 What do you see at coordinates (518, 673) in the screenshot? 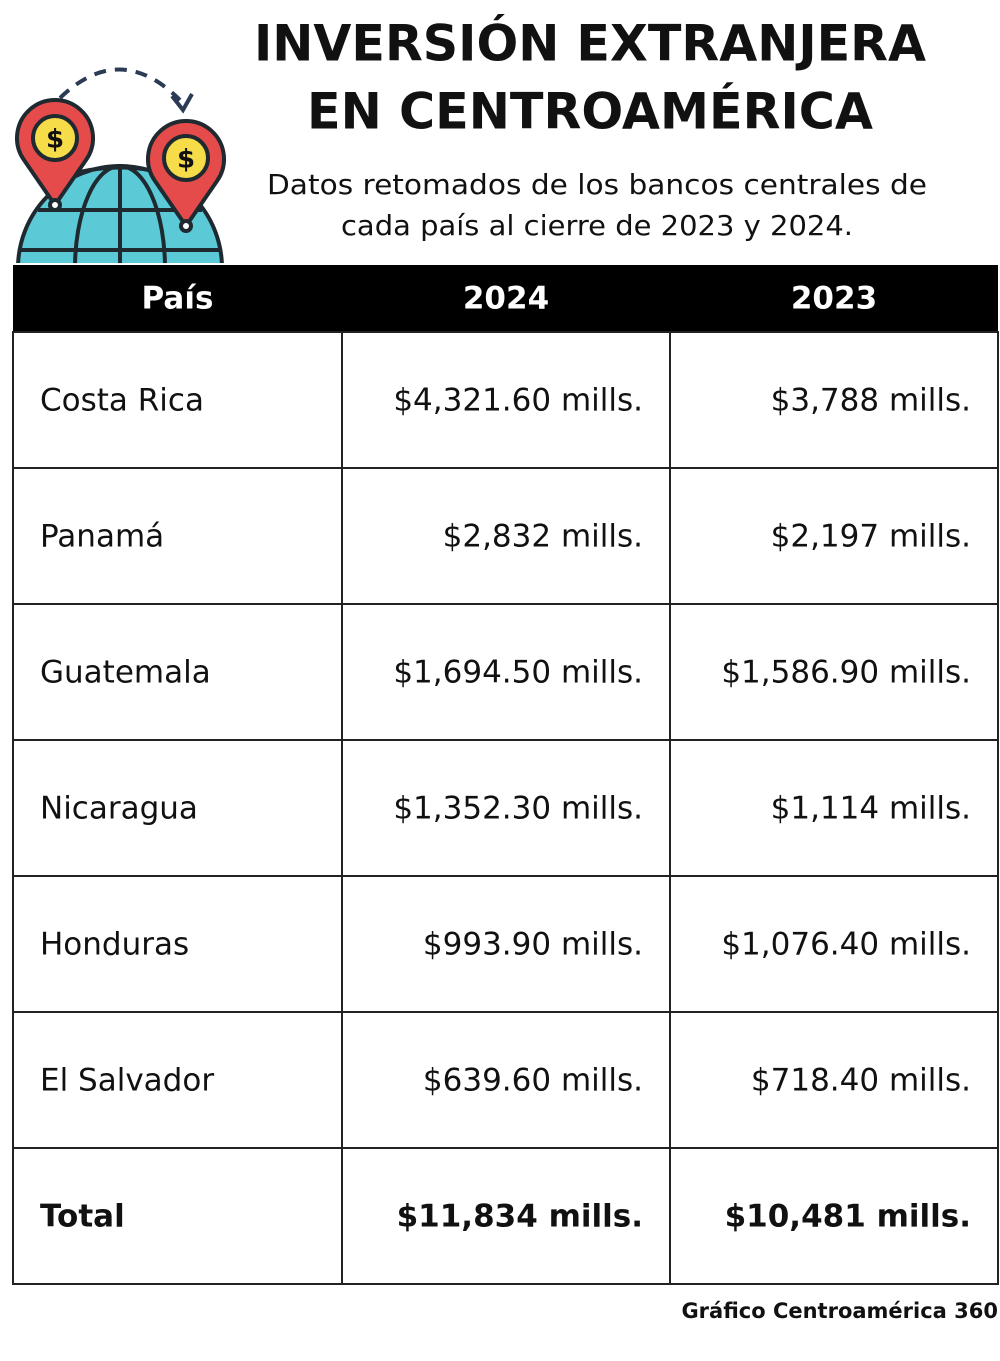
I see `table-cell: $1,694.50 mills.` at bounding box center [518, 673].